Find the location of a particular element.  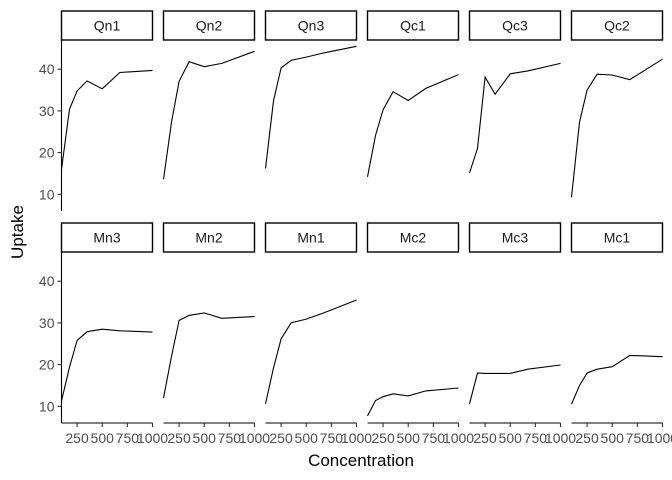

facet-strip-label: Qc1 is located at coordinates (413, 26).